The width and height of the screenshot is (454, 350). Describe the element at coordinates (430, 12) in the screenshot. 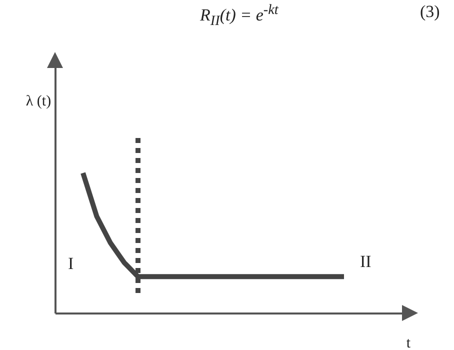

I see `text: (3)` at that location.